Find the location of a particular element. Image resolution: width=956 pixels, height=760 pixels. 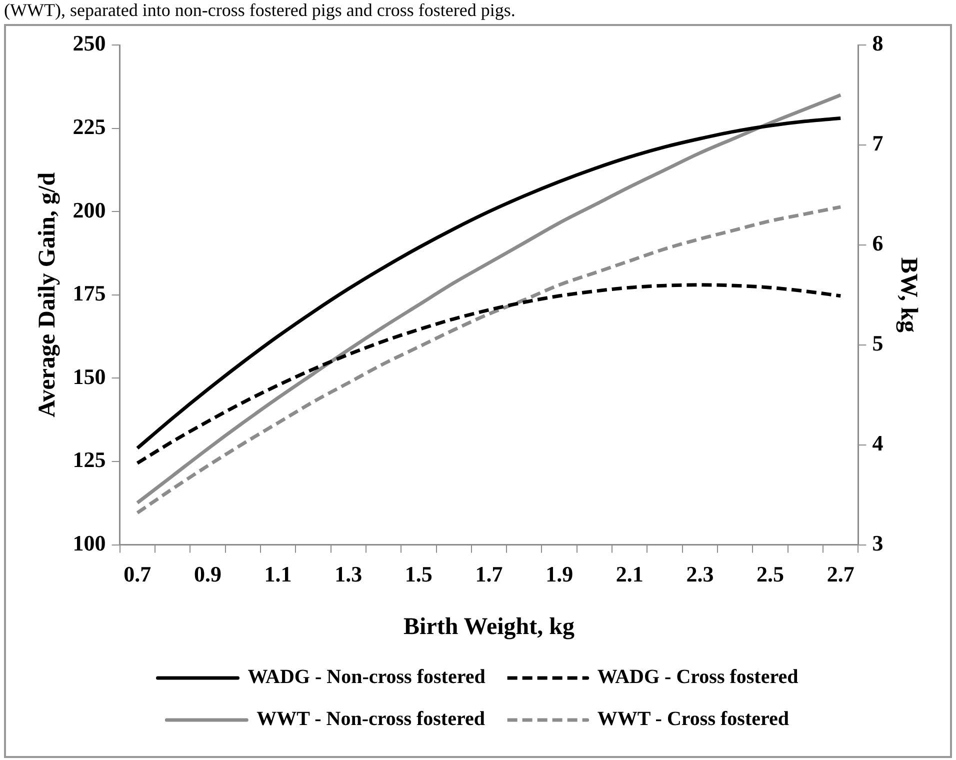

y2-tick-label: 3 is located at coordinates (878, 543).